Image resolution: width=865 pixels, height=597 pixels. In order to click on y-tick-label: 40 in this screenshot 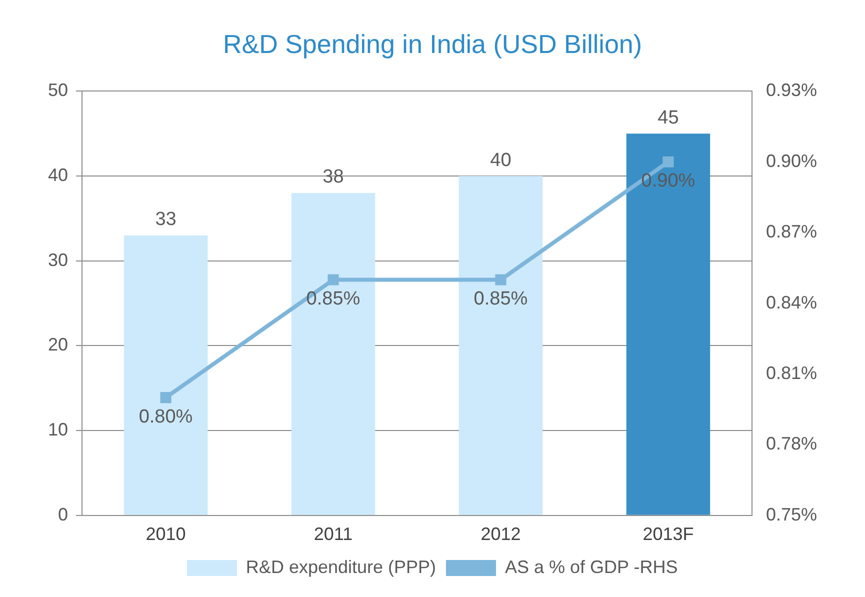, I will do `click(58, 175)`.